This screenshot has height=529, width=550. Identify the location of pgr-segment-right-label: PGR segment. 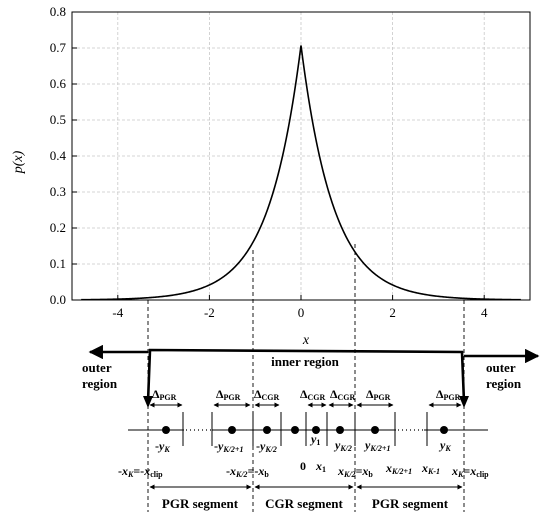
(410, 503).